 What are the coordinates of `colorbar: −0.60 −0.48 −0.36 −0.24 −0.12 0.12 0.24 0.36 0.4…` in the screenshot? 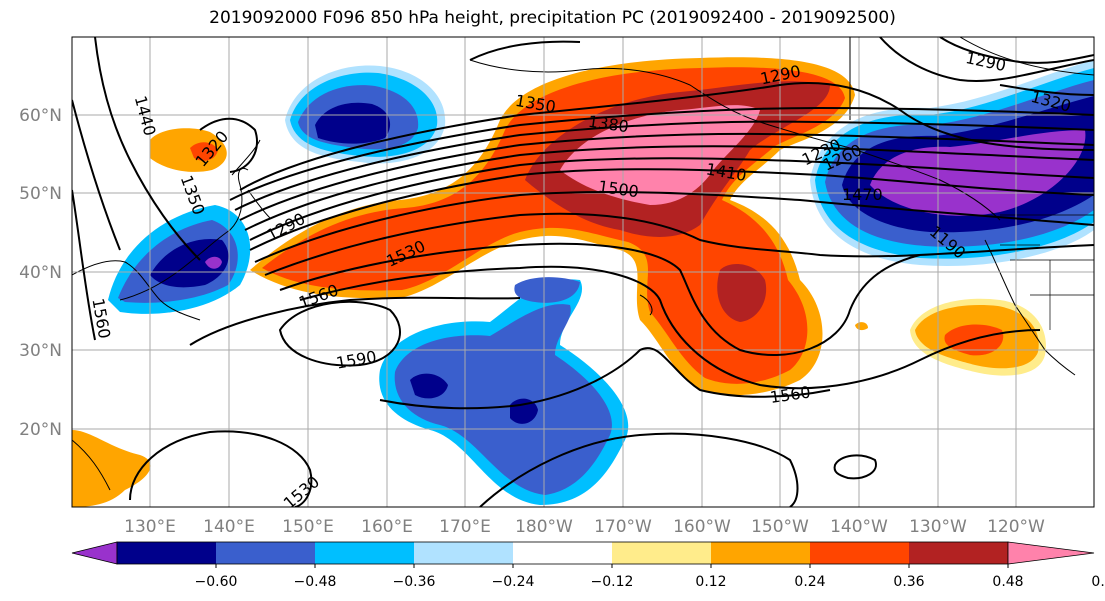 It's located at (588, 565).